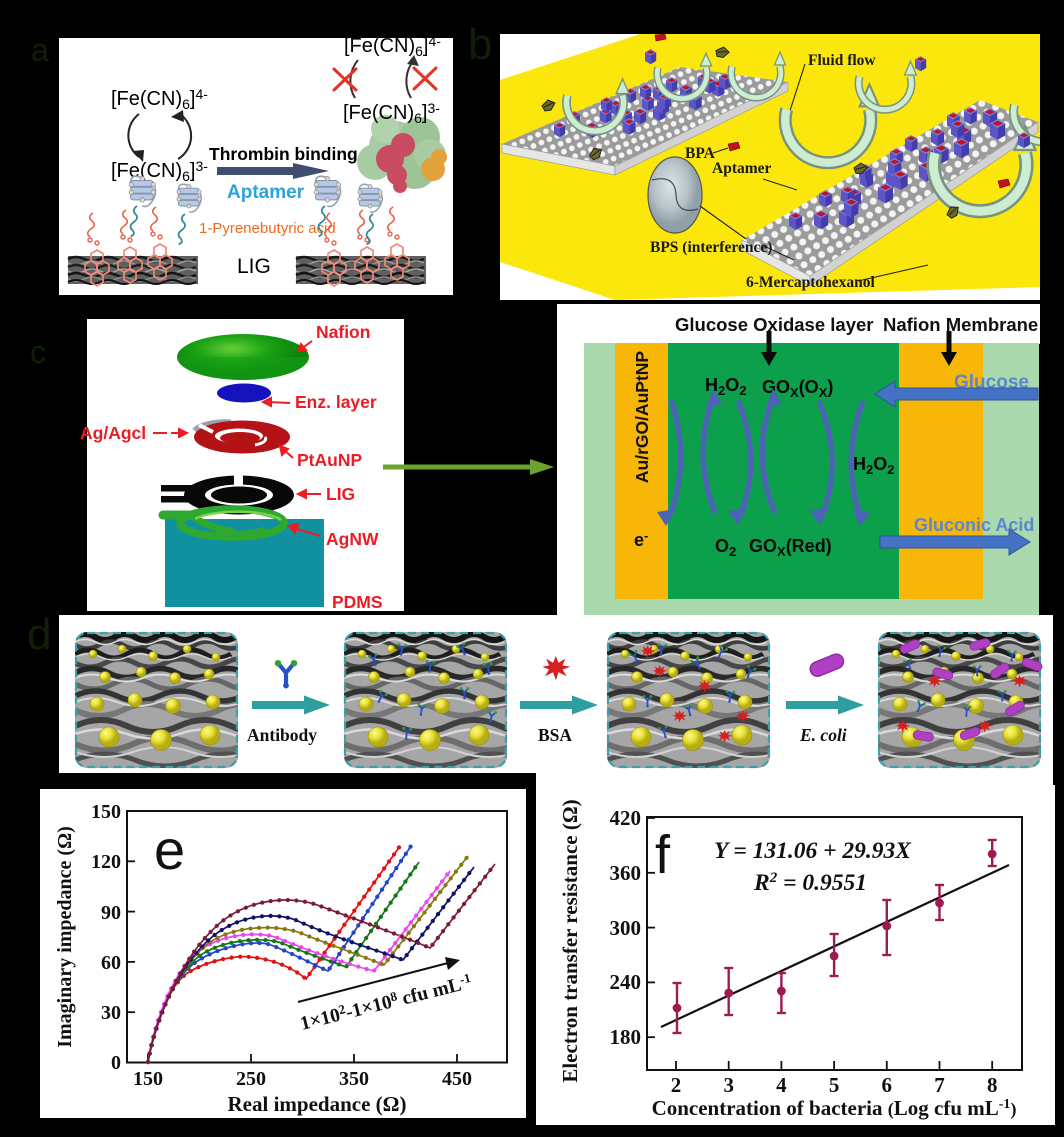 The width and height of the screenshot is (1064, 1137). I want to click on svg-text: 8, so click(992, 1085).